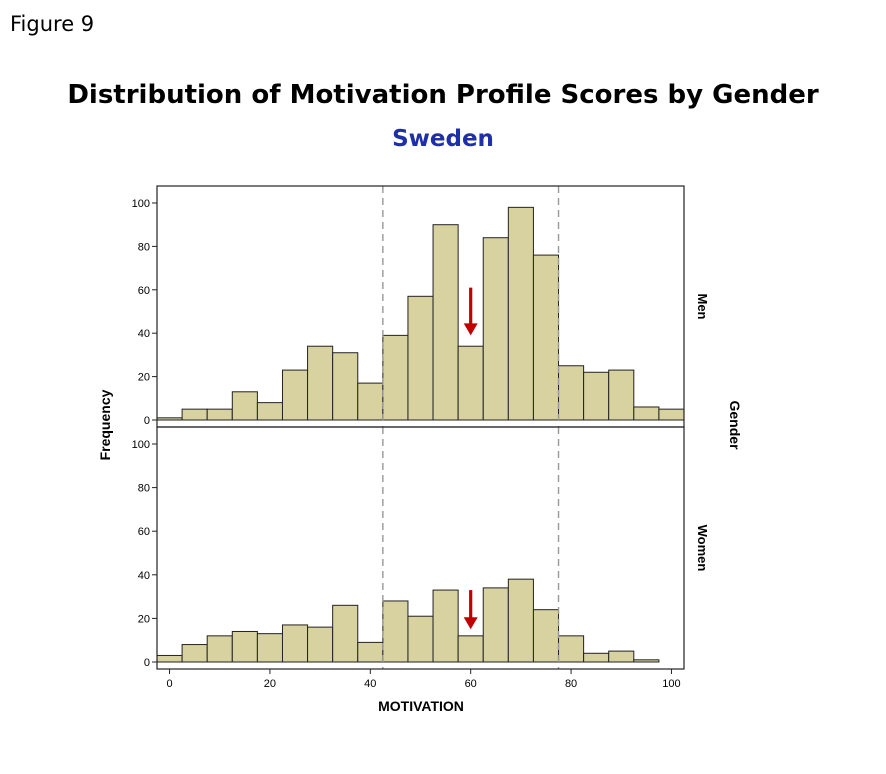  Describe the element at coordinates (370, 684) in the screenshot. I see `x-tick-label: 40` at that location.